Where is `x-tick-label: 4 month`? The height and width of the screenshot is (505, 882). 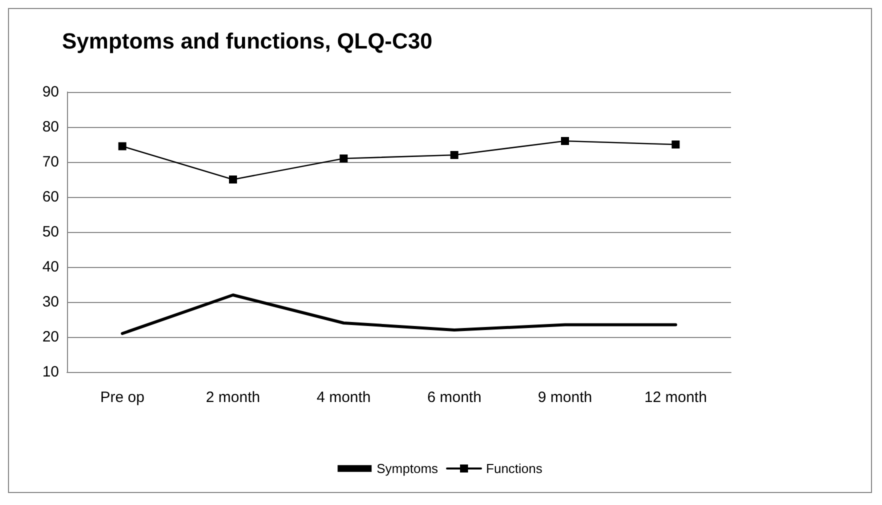
x-tick-label: 4 month is located at coordinates (343, 397).